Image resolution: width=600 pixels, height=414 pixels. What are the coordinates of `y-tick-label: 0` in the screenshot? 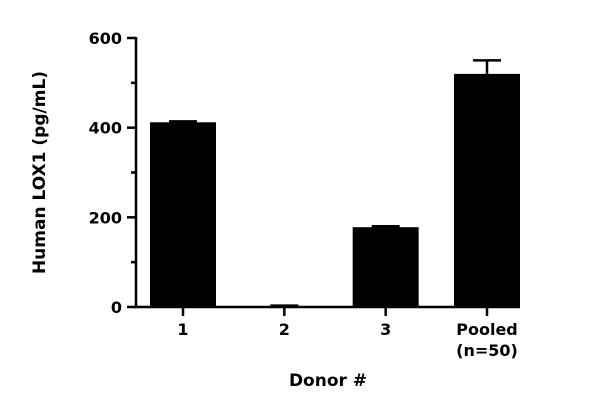 It's located at (116, 307).